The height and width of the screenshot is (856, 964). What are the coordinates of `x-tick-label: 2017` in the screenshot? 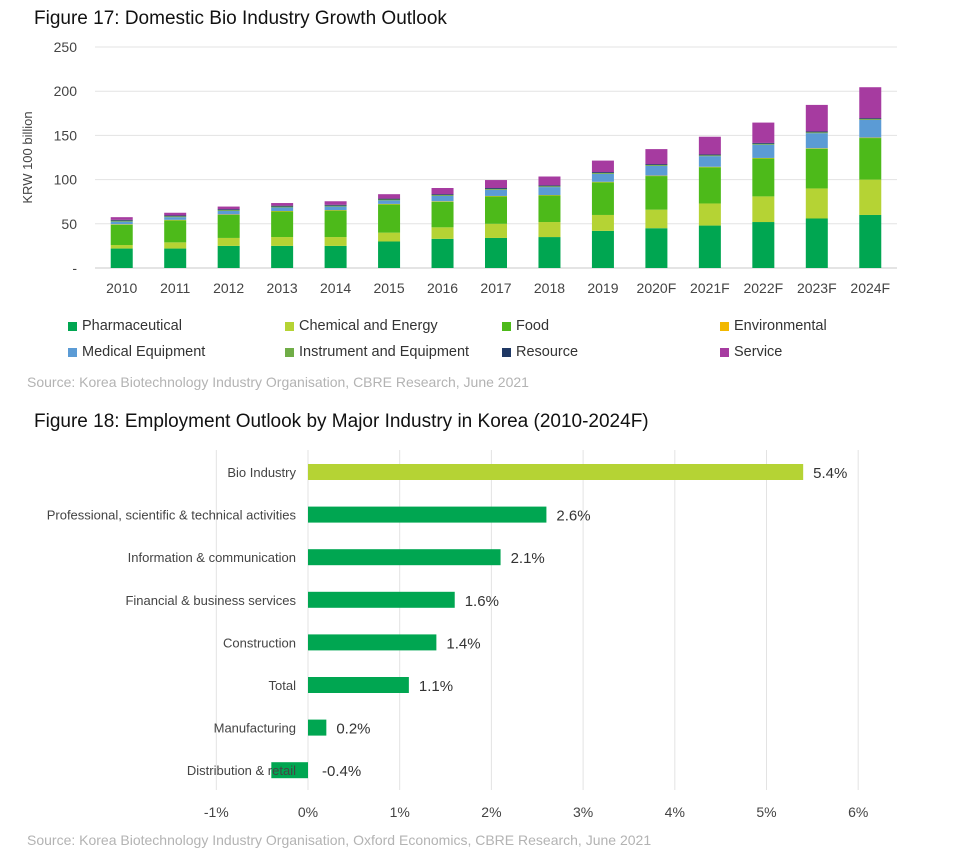 It's located at (495, 288).